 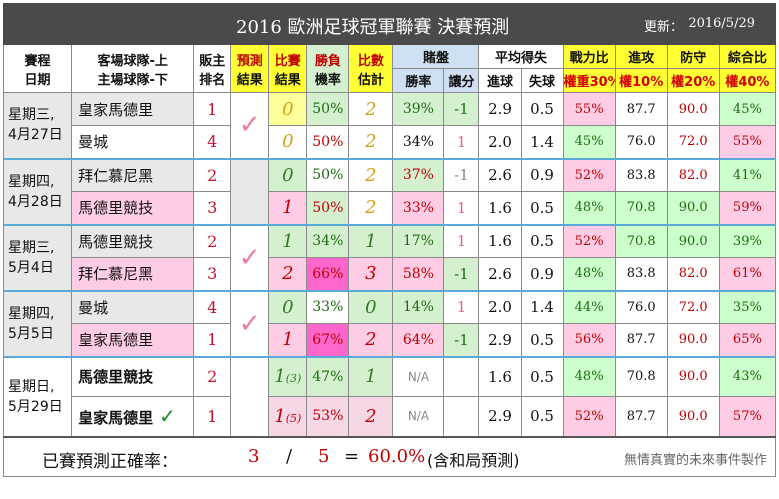 I want to click on team-name: 馬德里競技, so click(x=133, y=241).